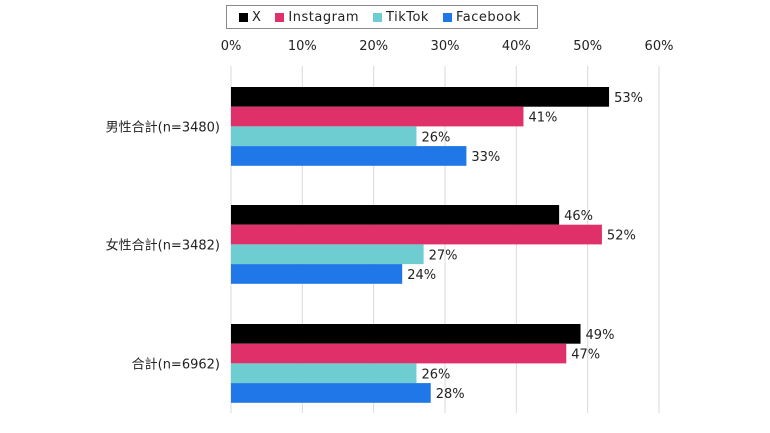  What do you see at coordinates (163, 127) in the screenshot?
I see `category-label: 男性合計(n=3480)` at bounding box center [163, 127].